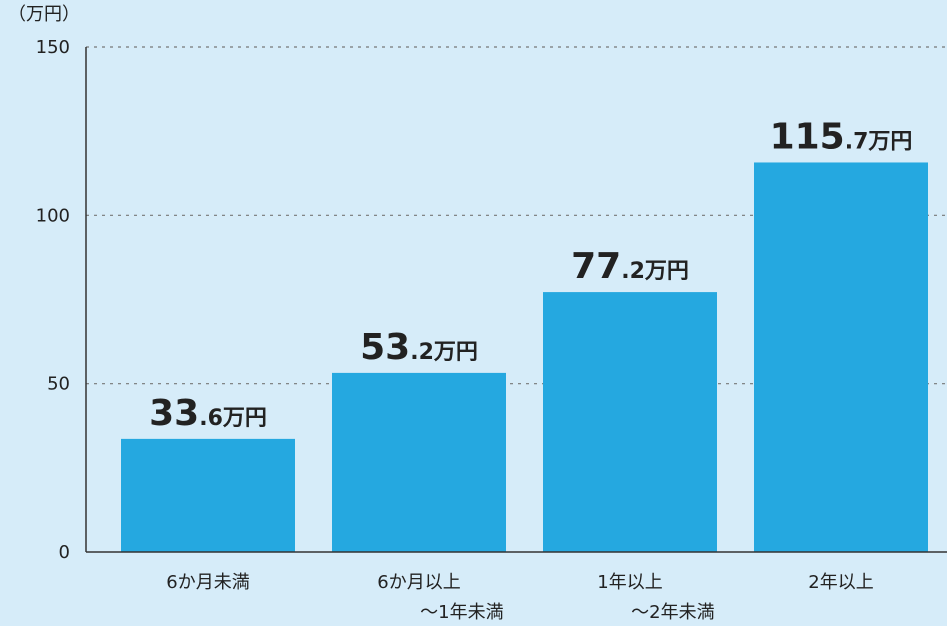 This screenshot has width=947, height=626. I want to click on x-tick-line: ～2年未満, so click(669, 612).